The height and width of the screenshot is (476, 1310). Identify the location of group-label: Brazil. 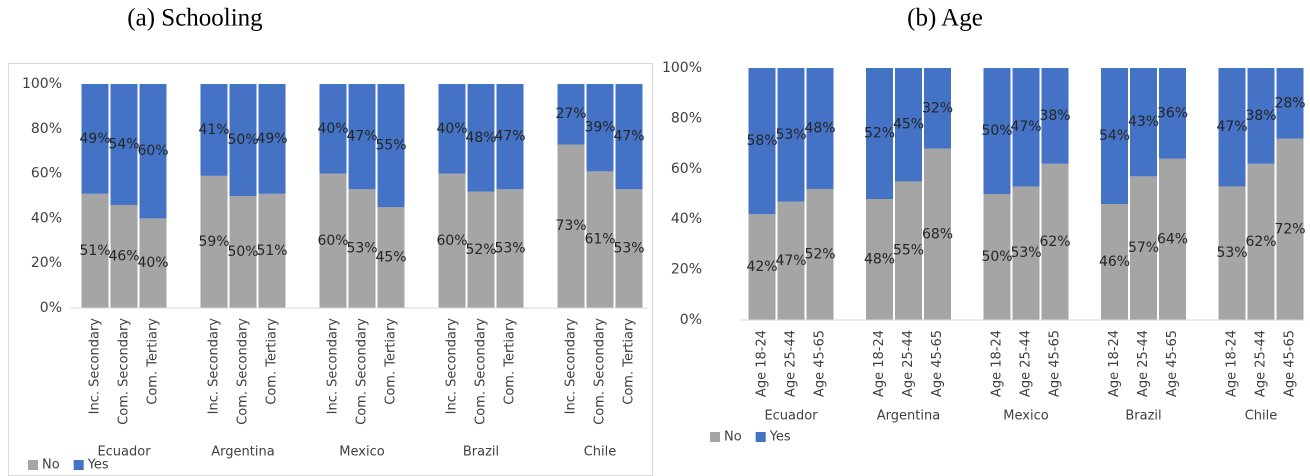
(1143, 416).